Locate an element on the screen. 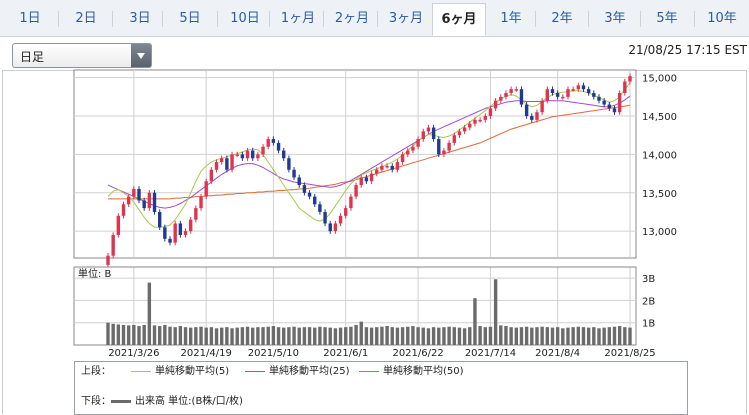 The width and height of the screenshot is (749, 415). legend-lower-label: 下段： is located at coordinates (96, 401).